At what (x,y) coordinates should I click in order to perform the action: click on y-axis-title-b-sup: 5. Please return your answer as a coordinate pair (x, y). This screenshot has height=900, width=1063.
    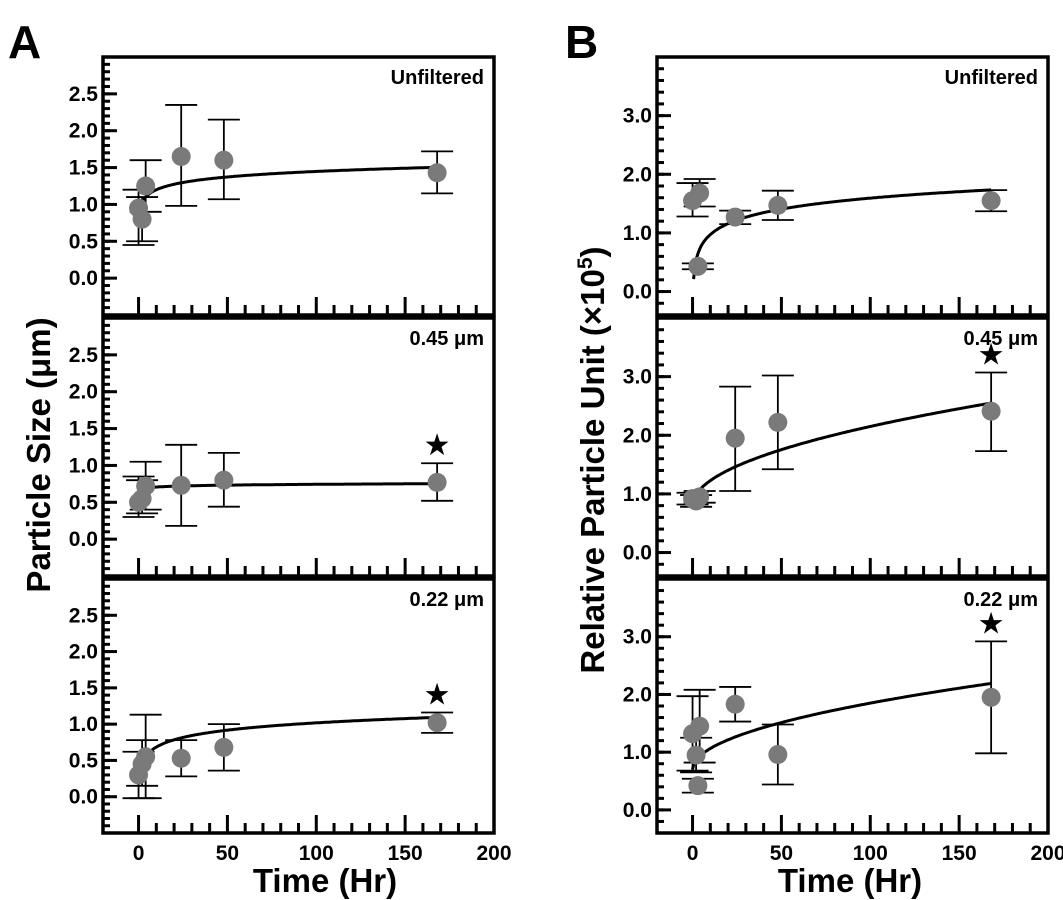
    Looking at the image, I should click on (585, 263).